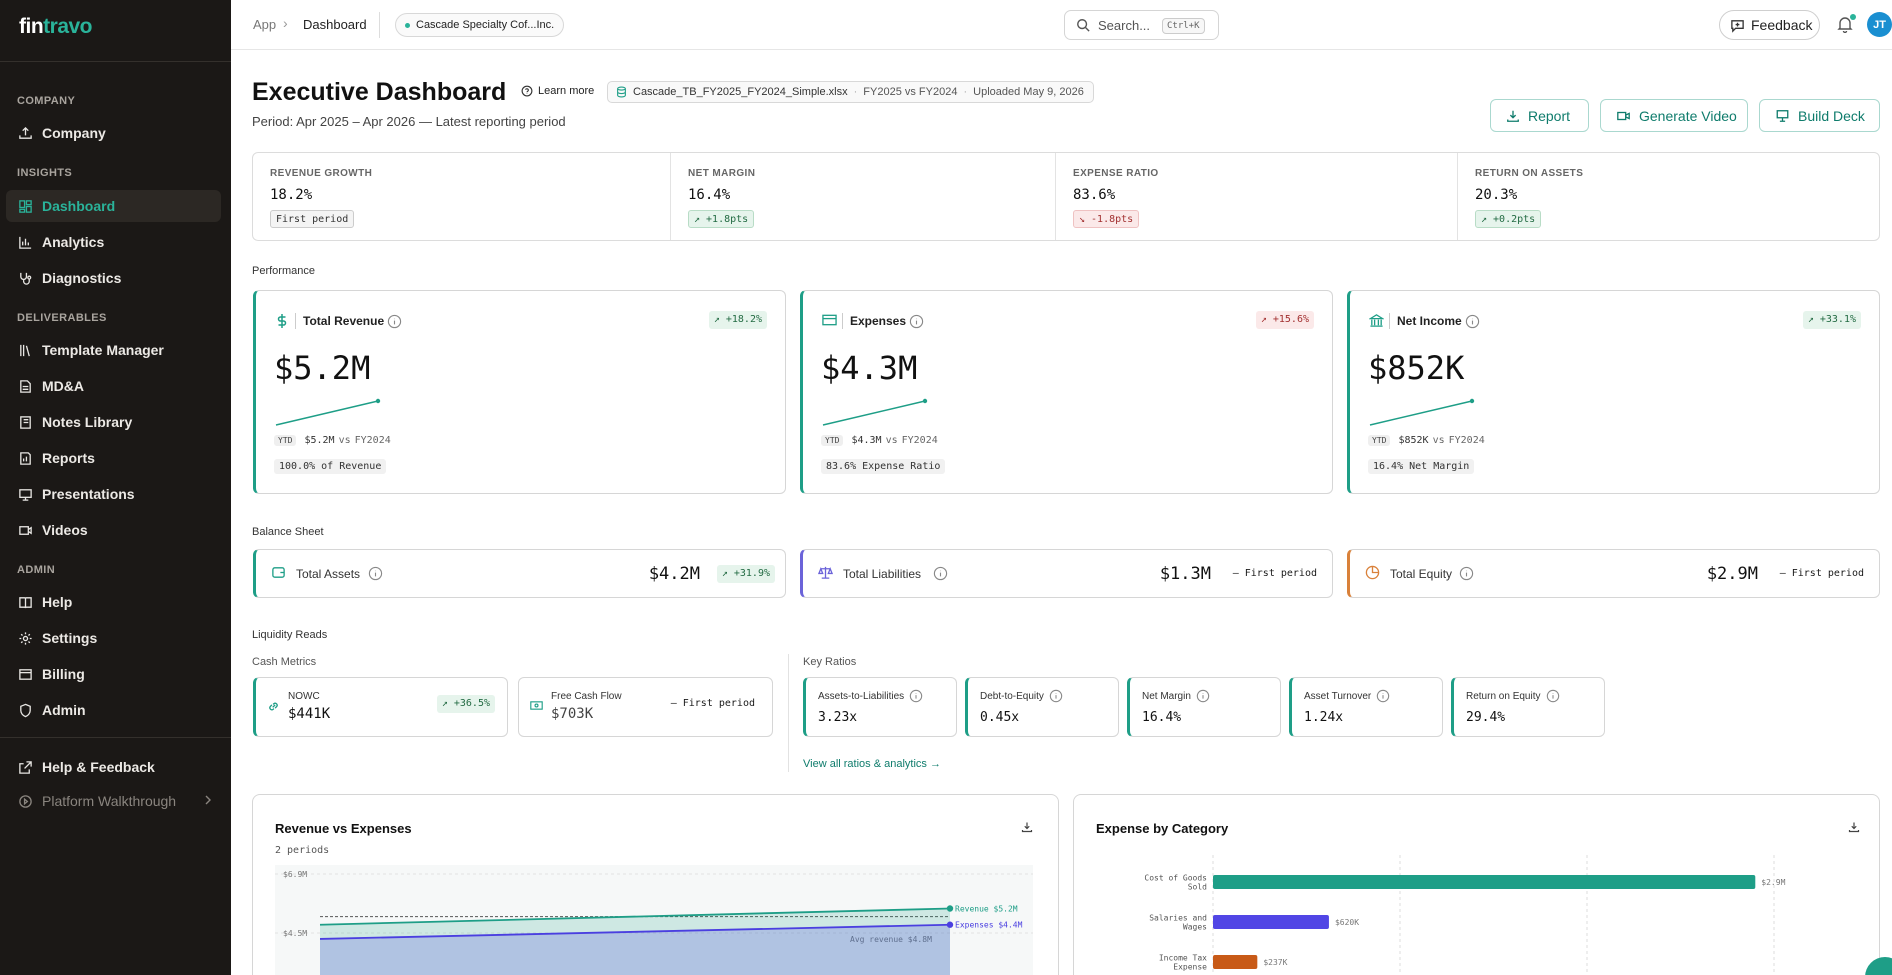  Describe the element at coordinates (65, 530) in the screenshot. I see `sidebar-item-label: Videos` at that location.